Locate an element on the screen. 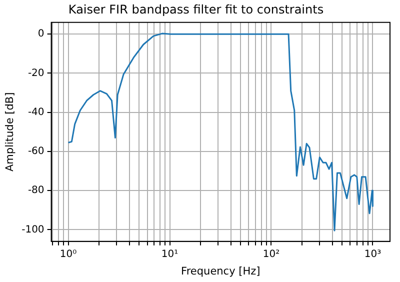 The image size is (400, 282). y-tick-label: -80 is located at coordinates (36, 190).